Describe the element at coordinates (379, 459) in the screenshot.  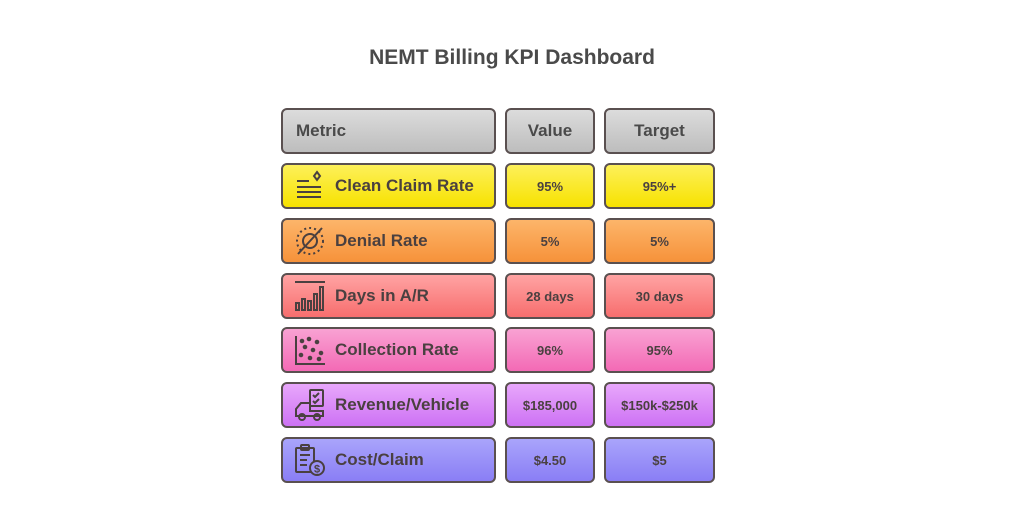
I see `metric-label: Cost/Claim` at that location.